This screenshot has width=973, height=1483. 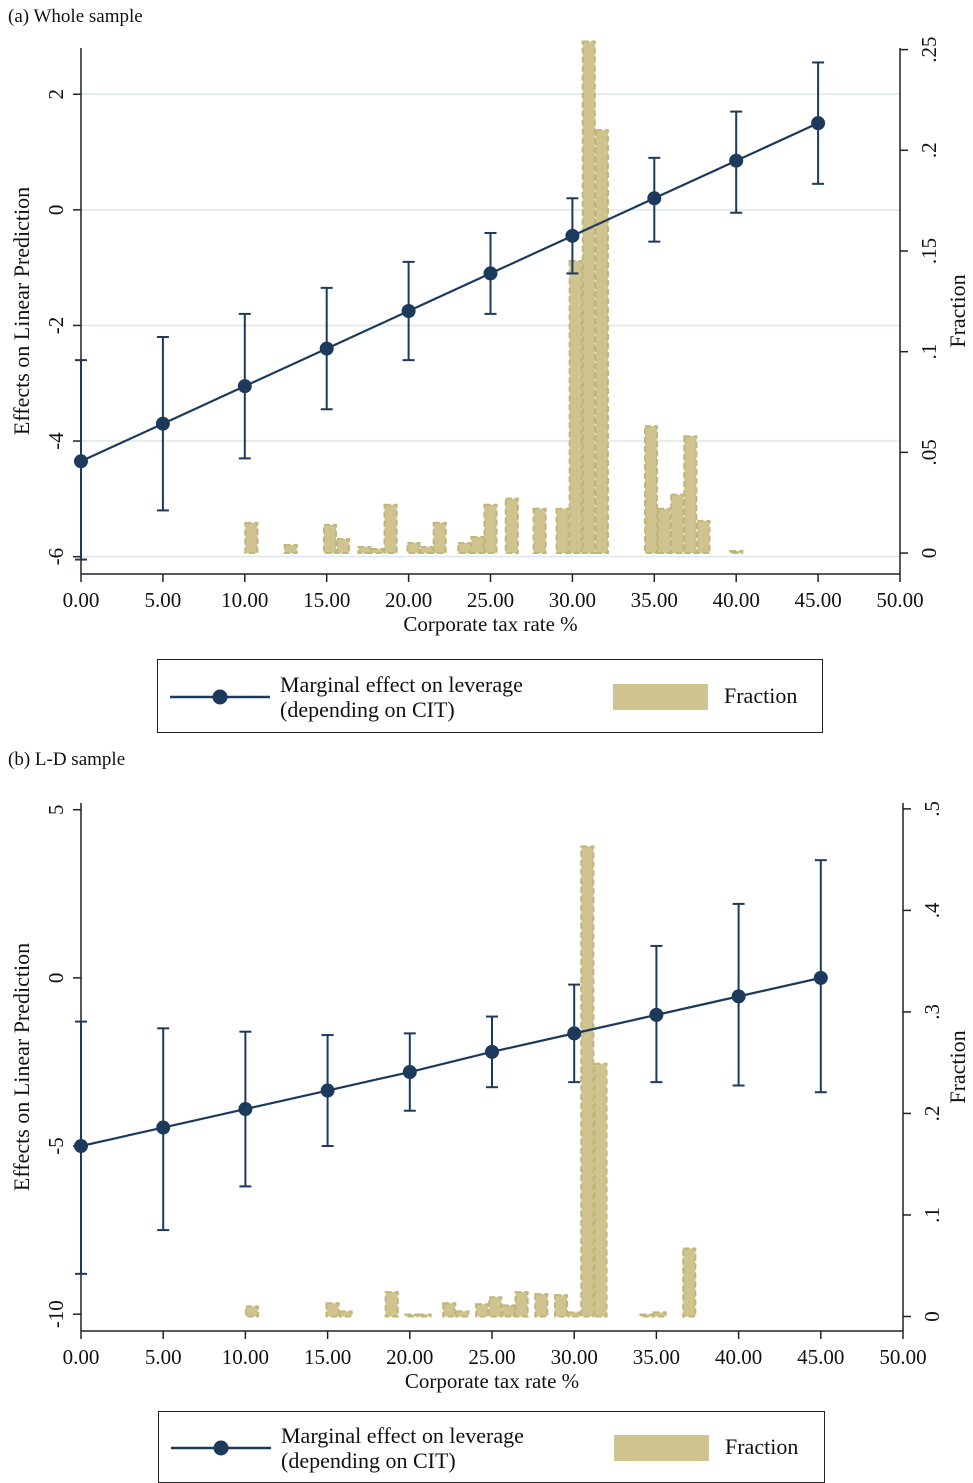 What do you see at coordinates (67, 759) in the screenshot?
I see `panel-b-title: (b) L-D sample` at bounding box center [67, 759].